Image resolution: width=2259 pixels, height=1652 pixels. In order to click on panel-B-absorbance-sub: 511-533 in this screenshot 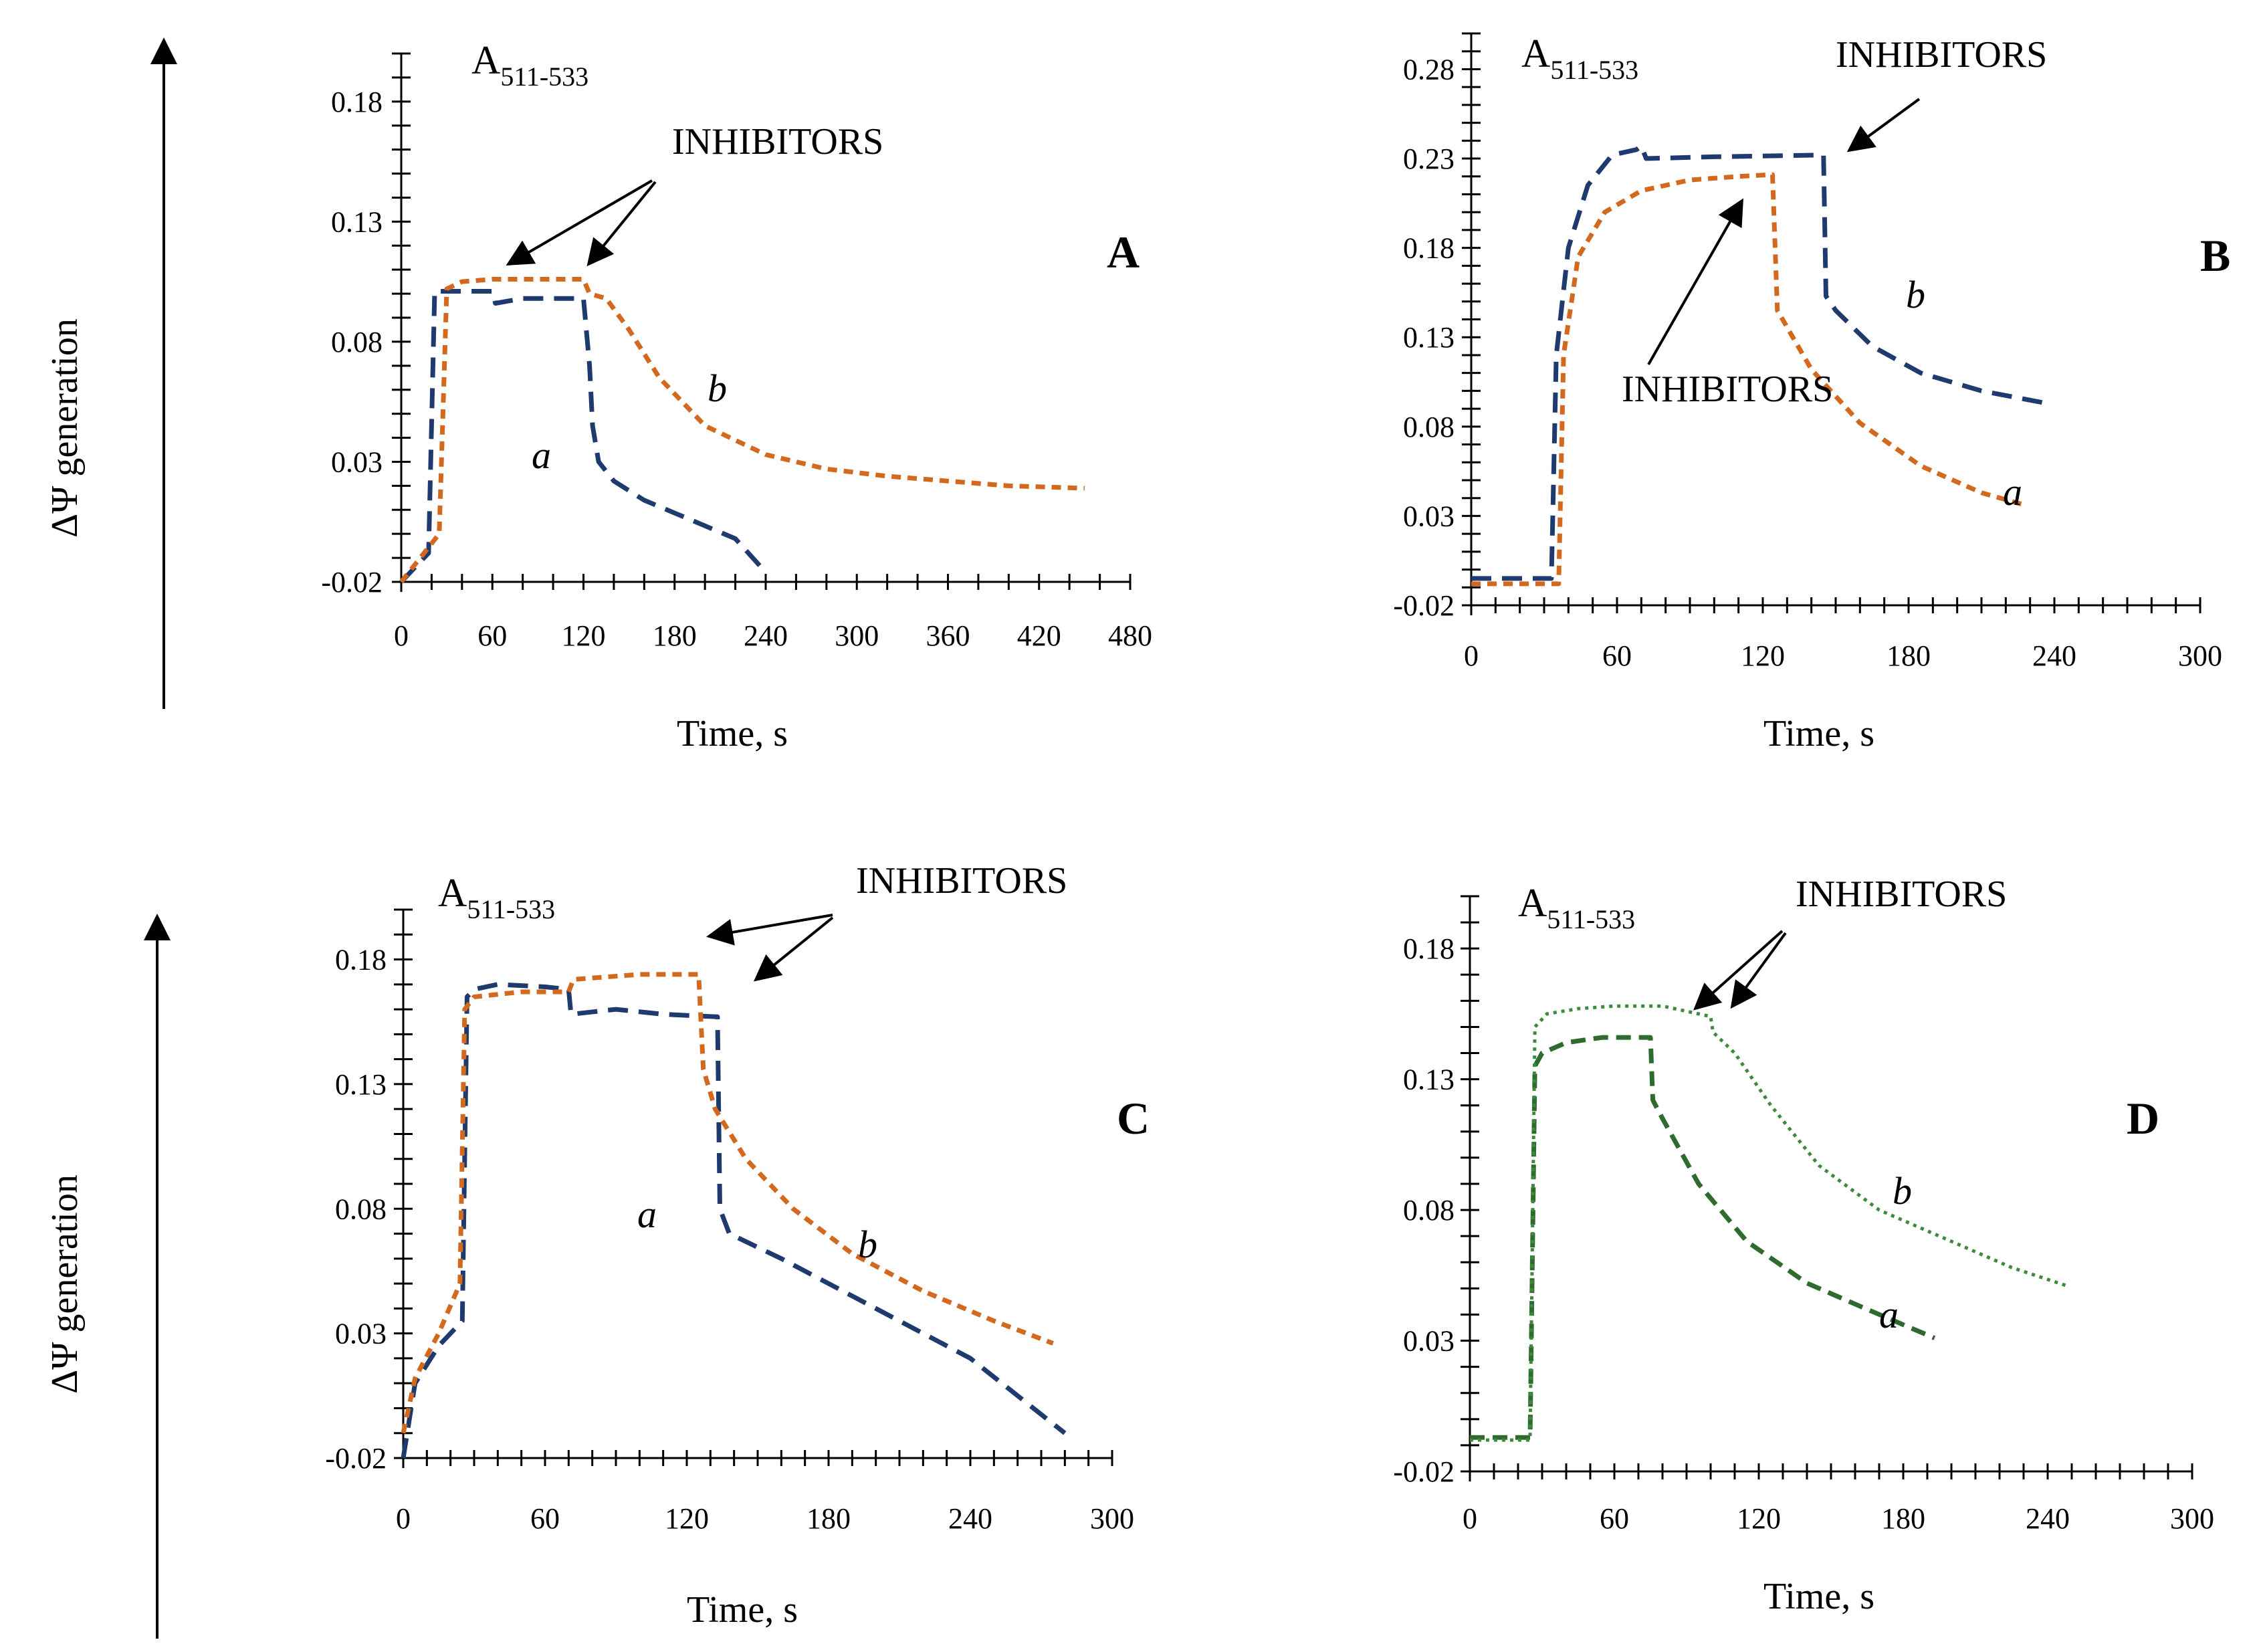, I will do `click(1594, 70)`.